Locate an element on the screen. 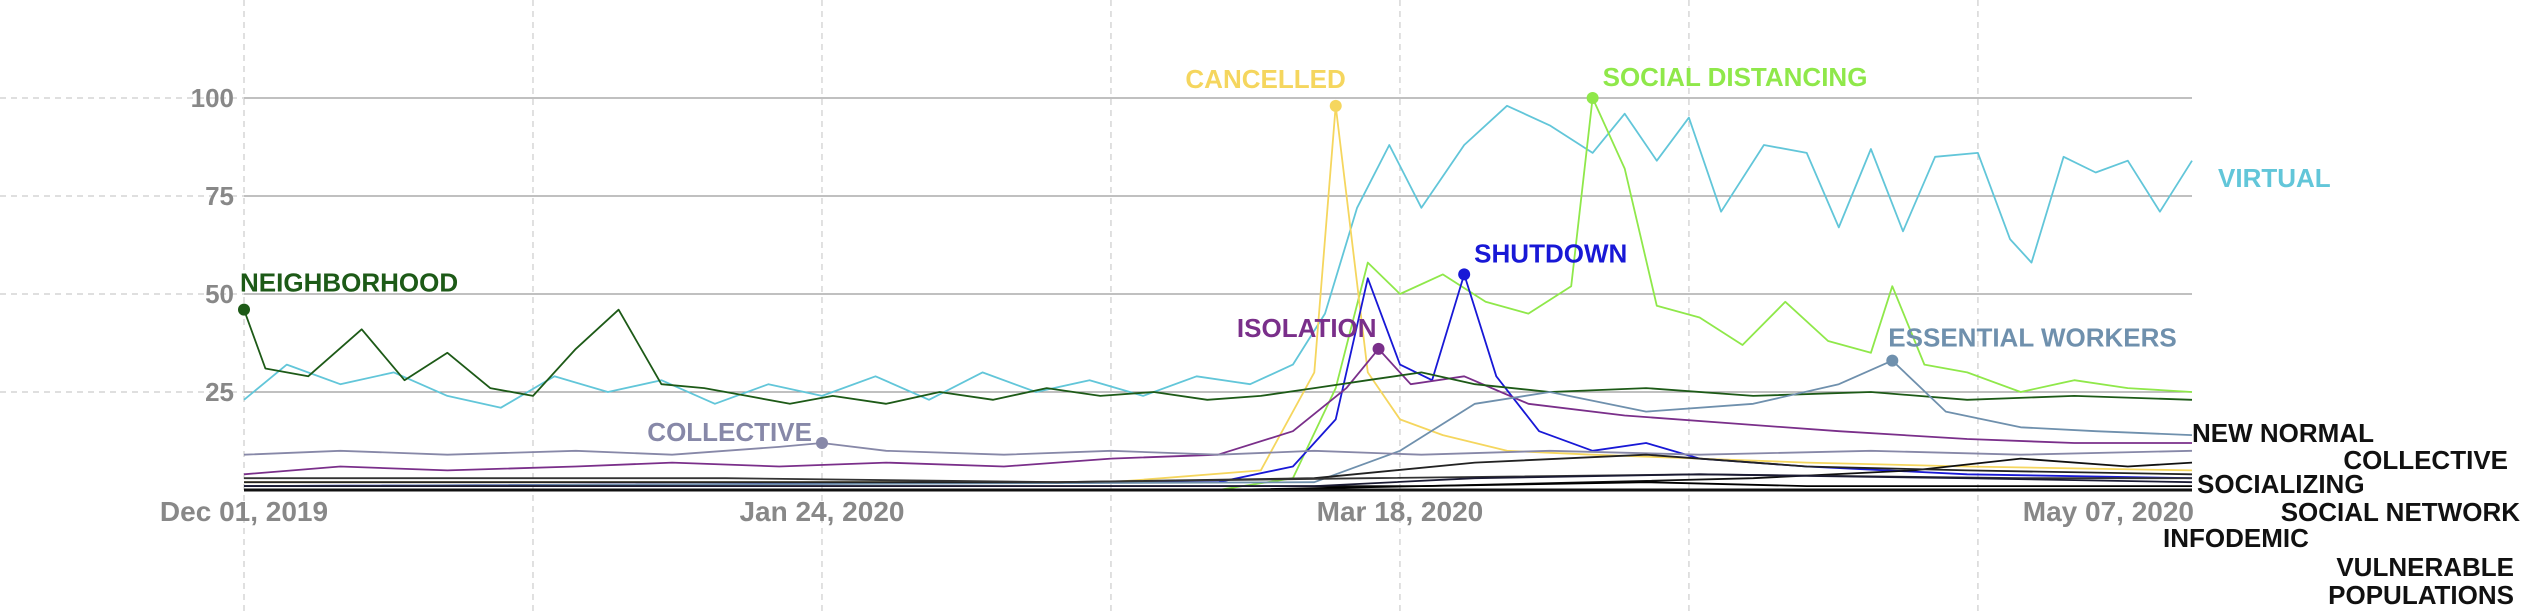 The height and width of the screenshot is (613, 2532). peak-marker-collective is located at coordinates (821, 442).